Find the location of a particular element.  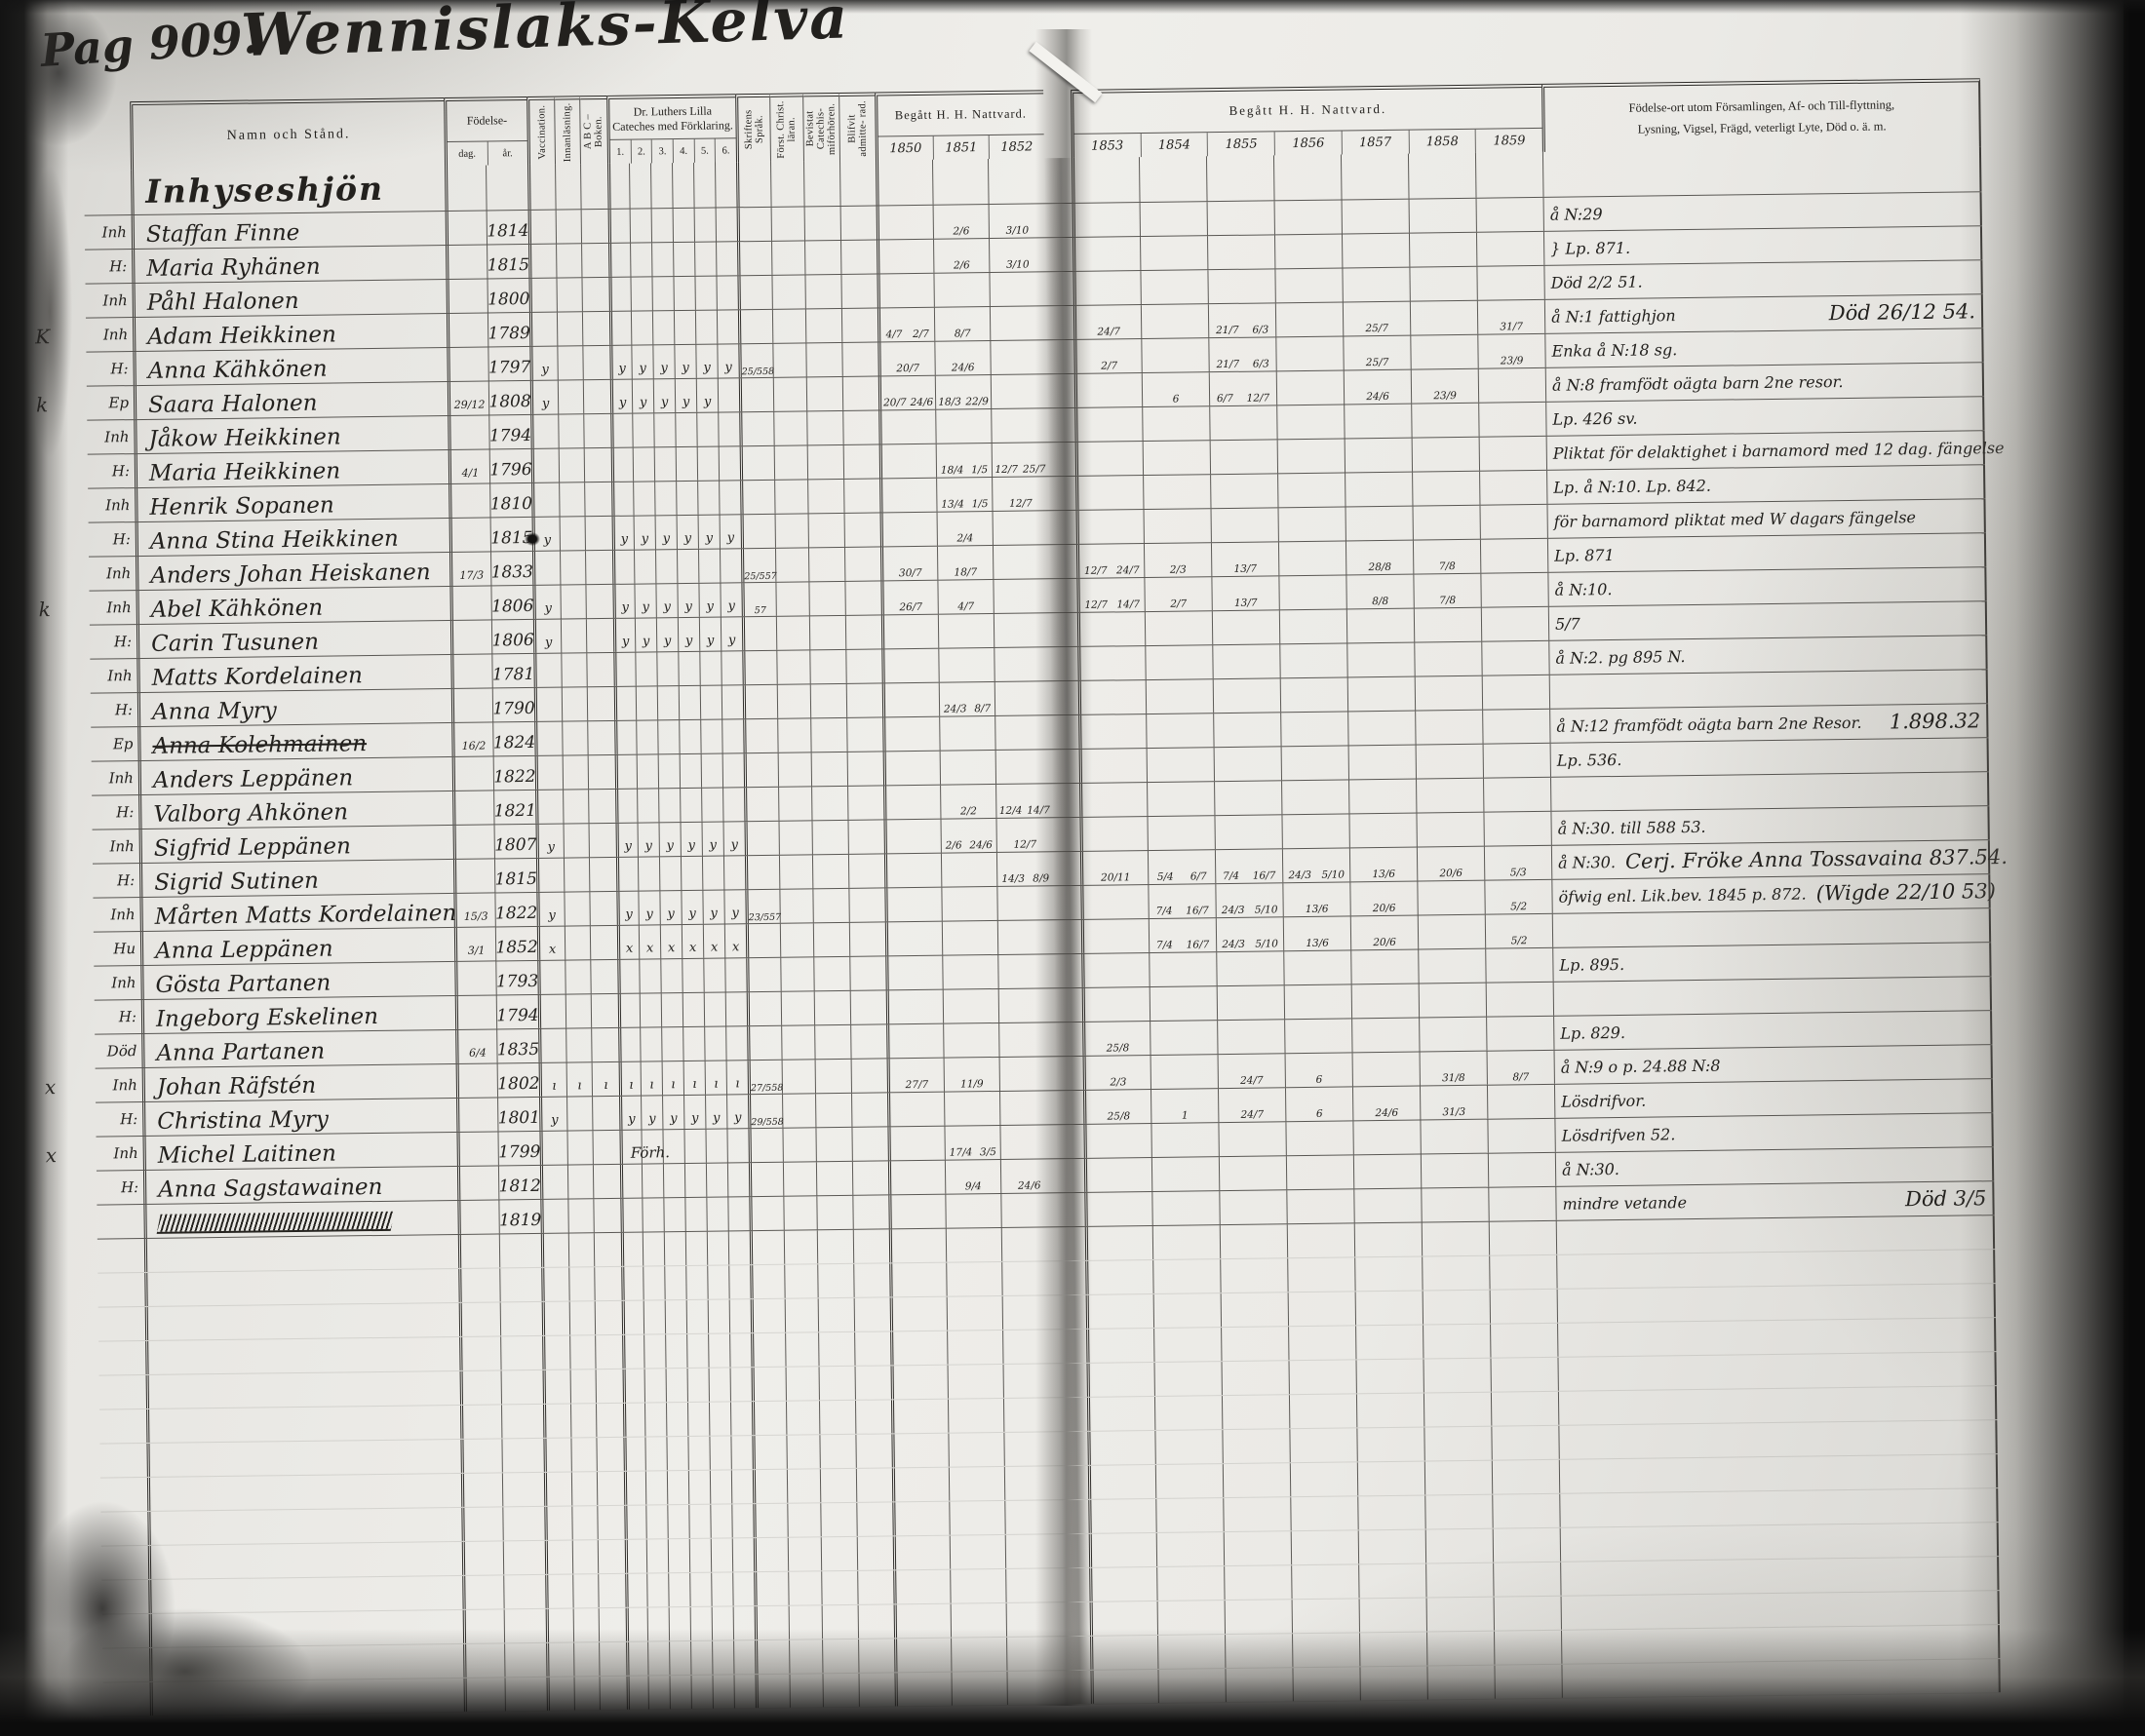

c6-cell is located at coordinates (736, 1043).